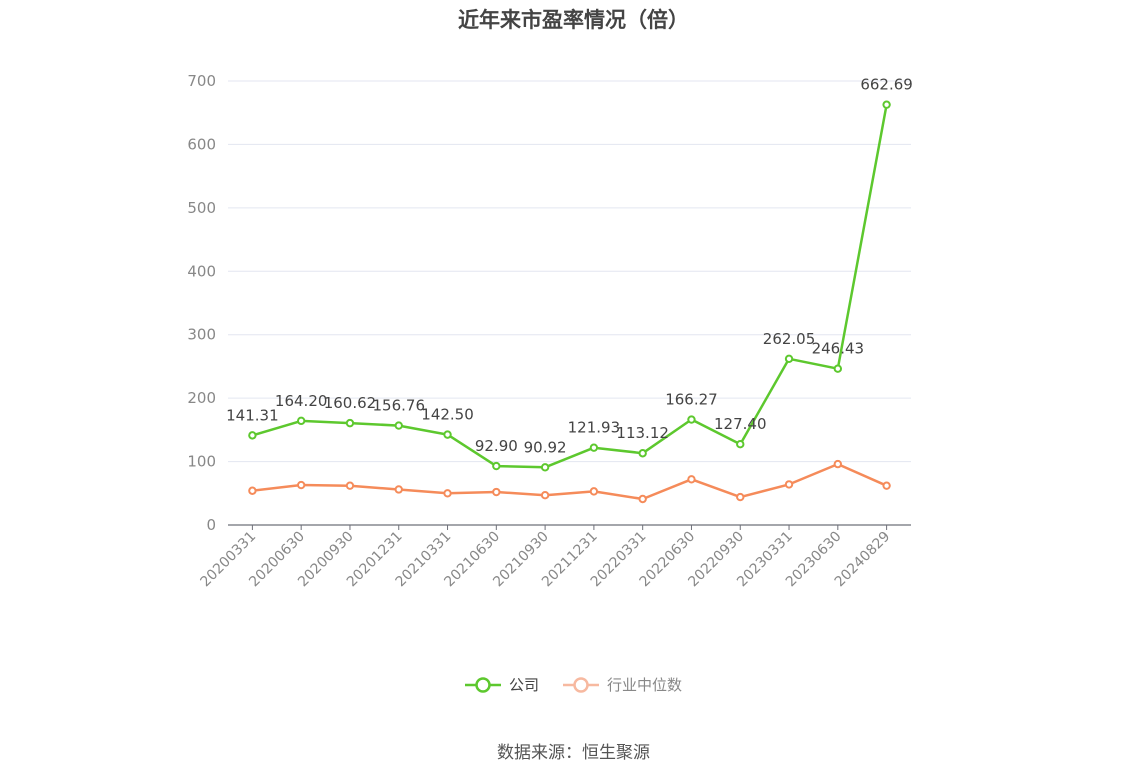 The height and width of the screenshot is (776, 1147). Describe the element at coordinates (545, 447) in the screenshot. I see `data-label: 90.92` at that location.